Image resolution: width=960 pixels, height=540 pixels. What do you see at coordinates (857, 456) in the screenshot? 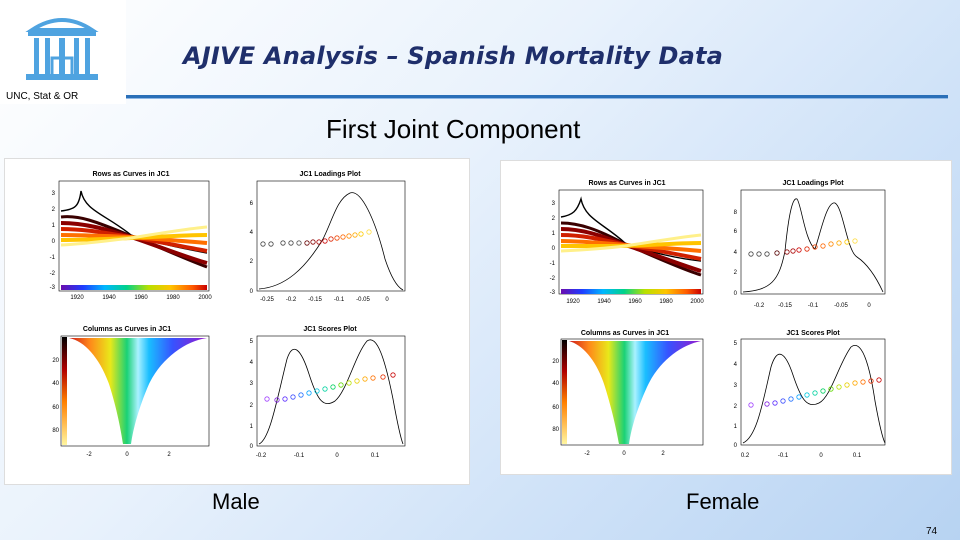
I see `svg-text: 0.1` at bounding box center [857, 456].